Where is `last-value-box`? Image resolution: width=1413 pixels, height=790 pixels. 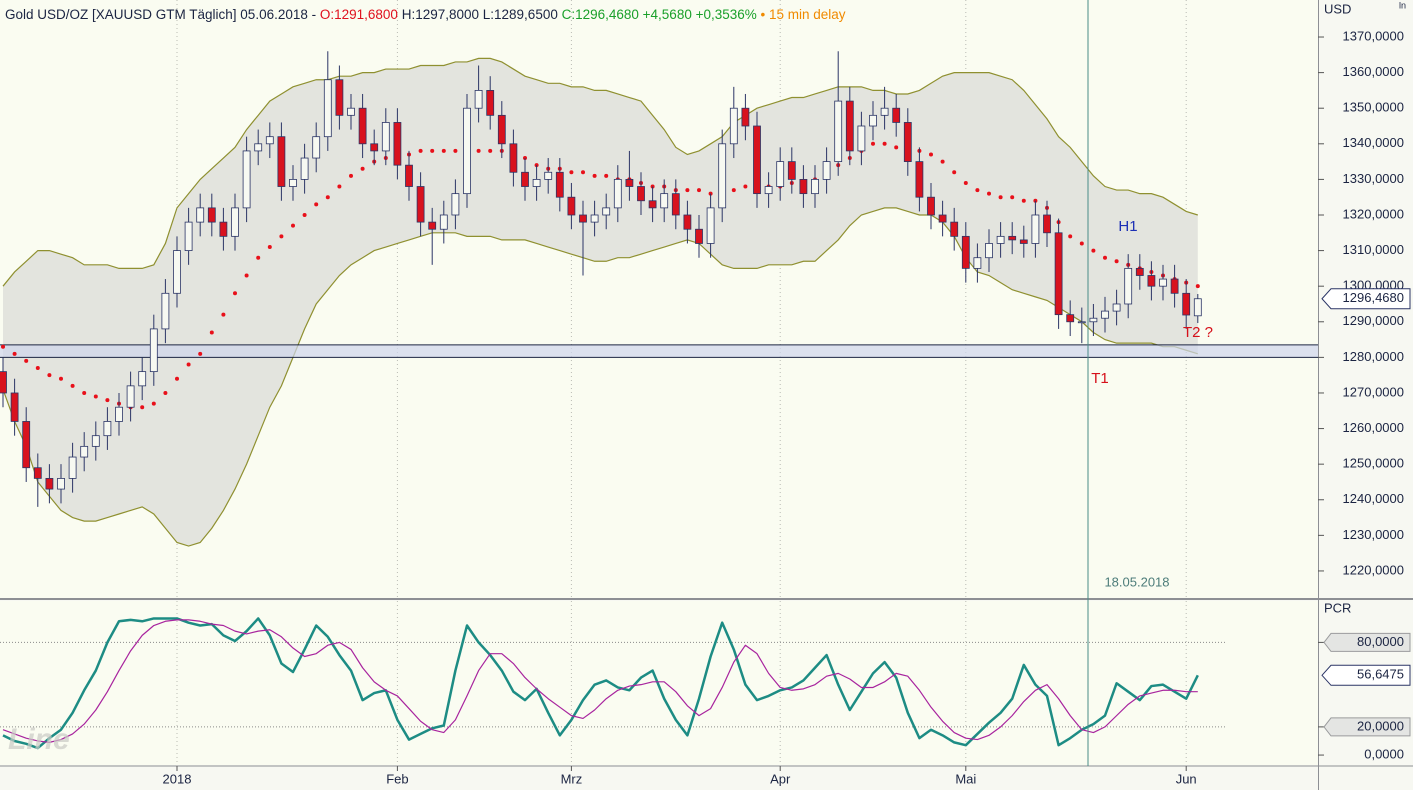 last-value-box is located at coordinates (1366, 299).